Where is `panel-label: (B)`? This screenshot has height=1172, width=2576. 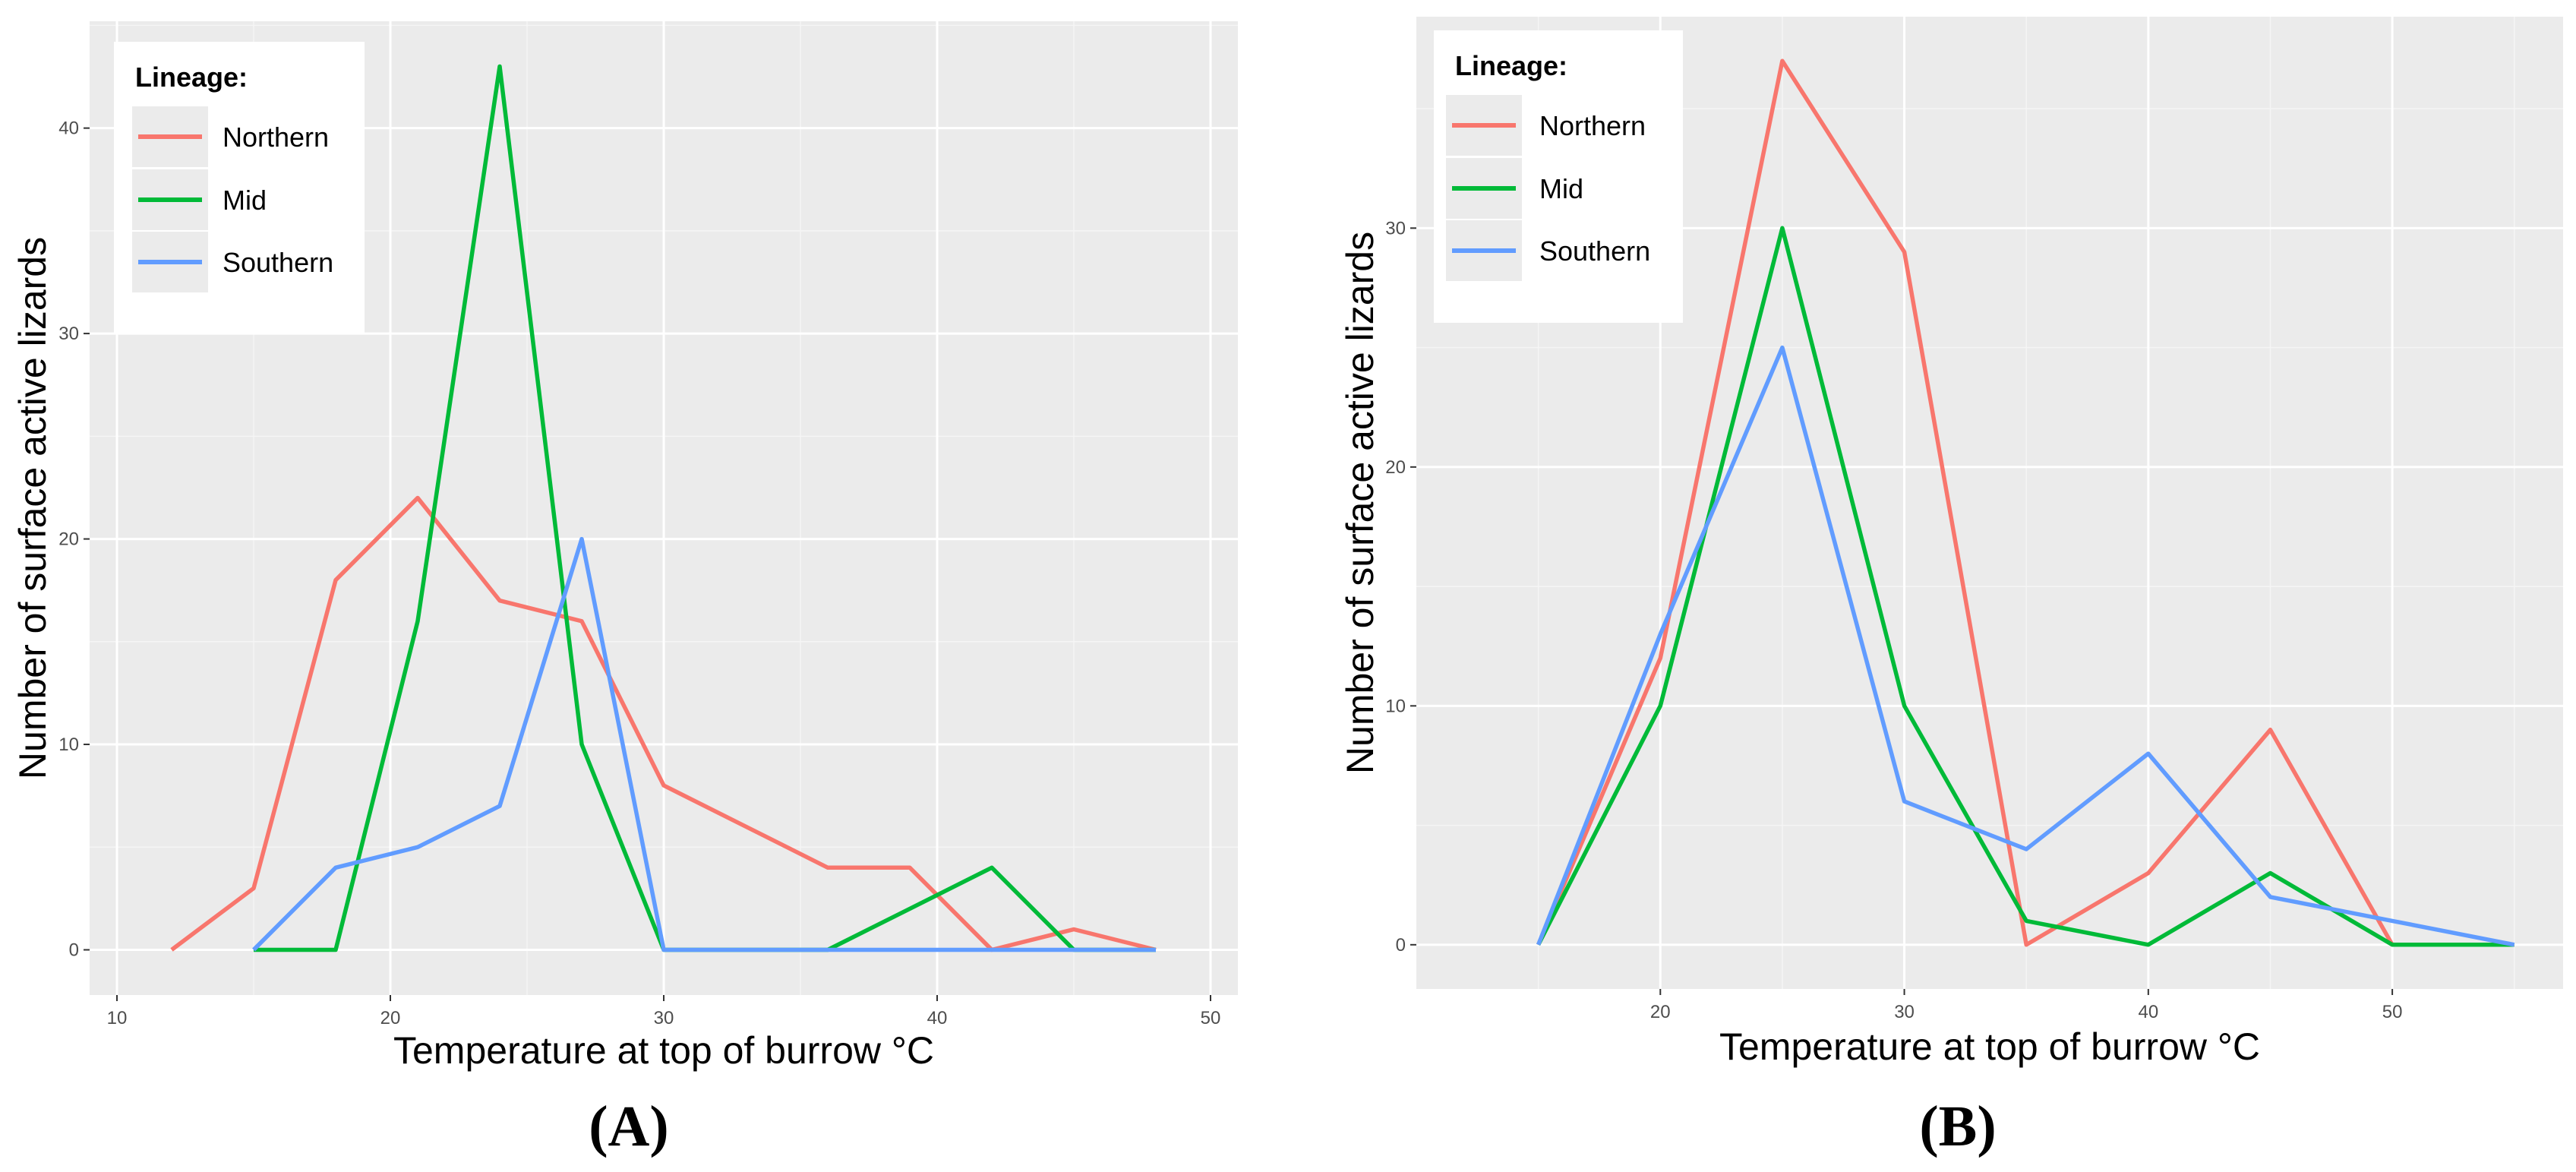 panel-label: (B) is located at coordinates (1957, 1126).